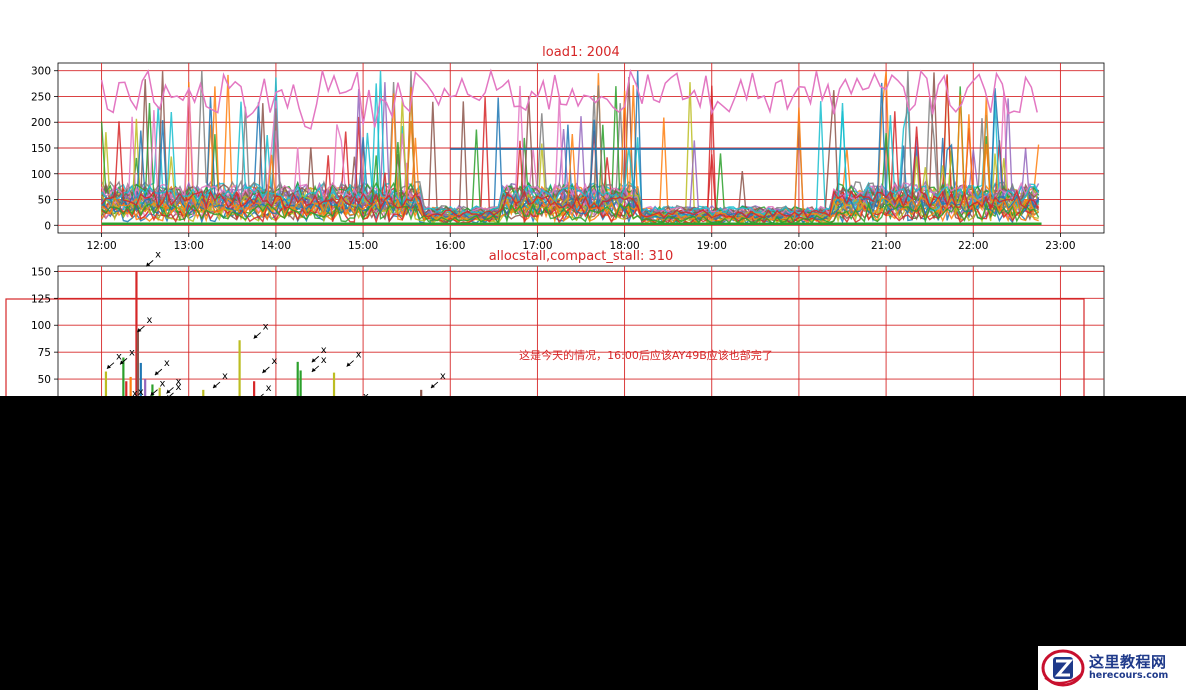  I want to click on z-logo-icon, so click(1063, 668).